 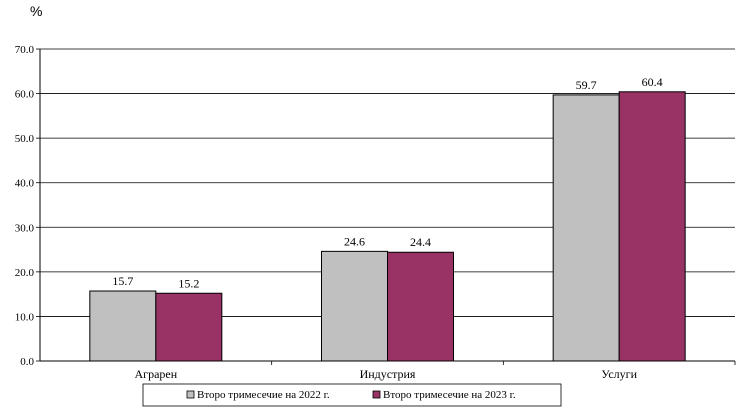 What do you see at coordinates (27, 362) in the screenshot?
I see `y-tick-label: 0.0` at bounding box center [27, 362].